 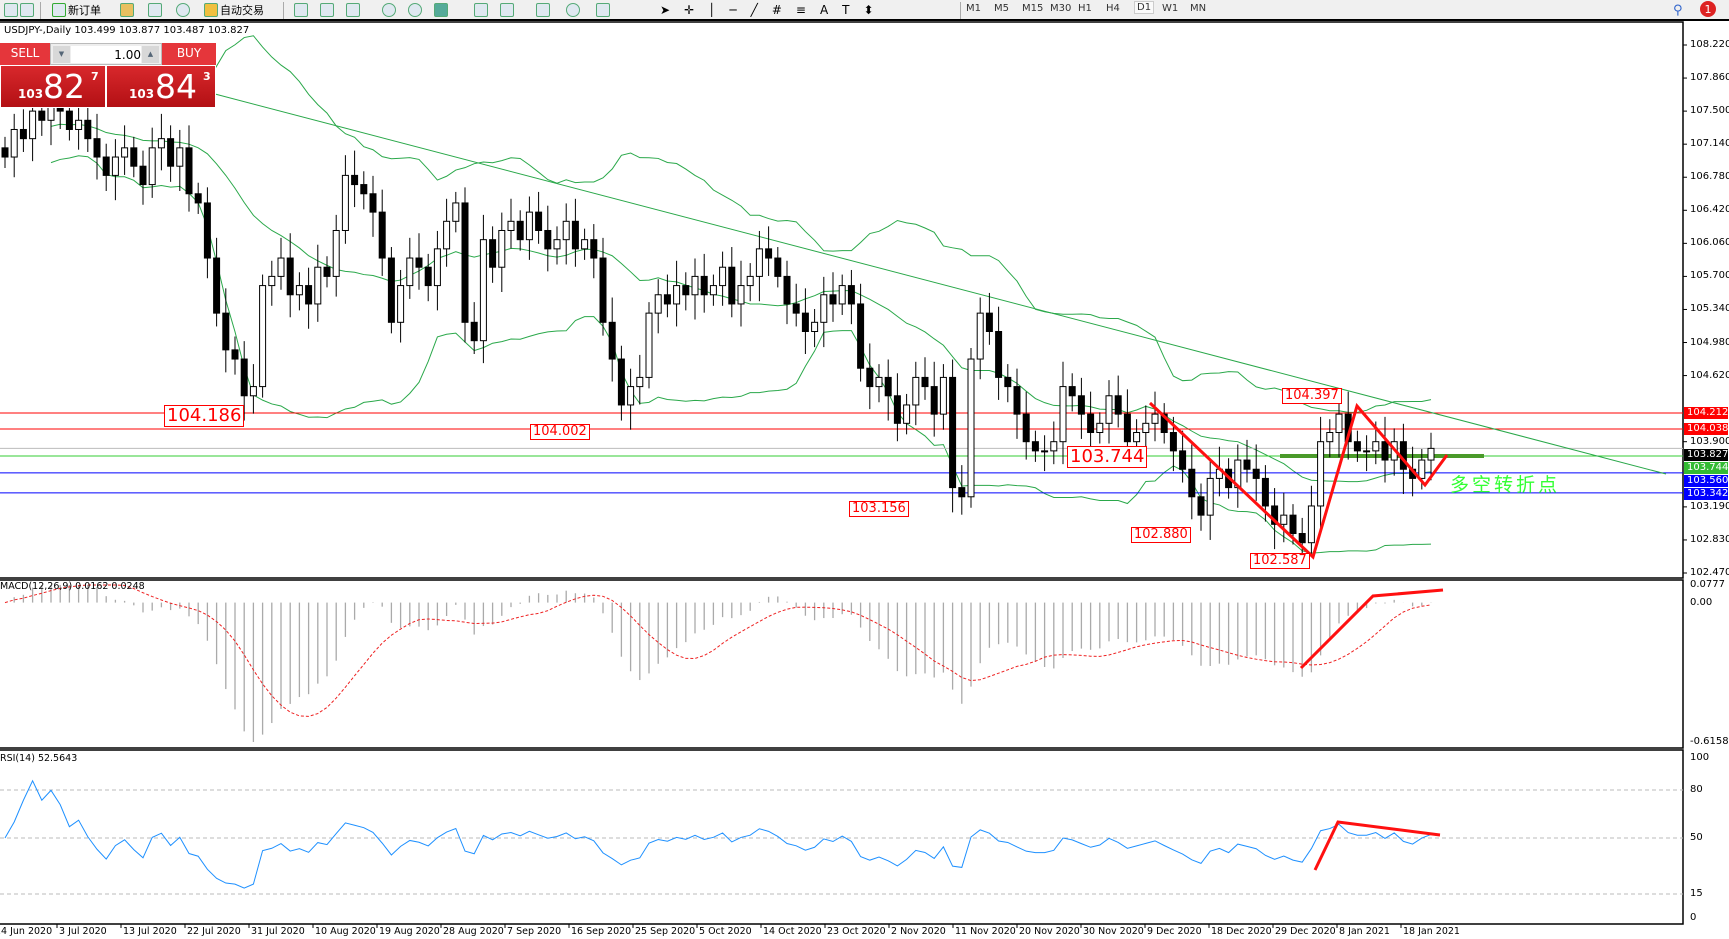 I want to click on zoom-in-icon, so click(x=389, y=10).